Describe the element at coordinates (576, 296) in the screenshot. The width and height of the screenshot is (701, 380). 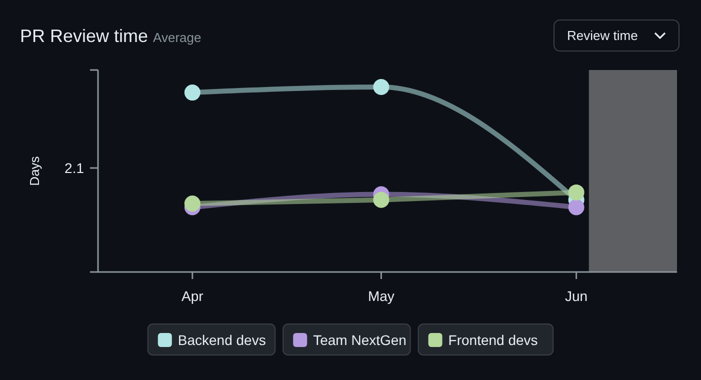
I see `x-tick-label: Jun` at that location.